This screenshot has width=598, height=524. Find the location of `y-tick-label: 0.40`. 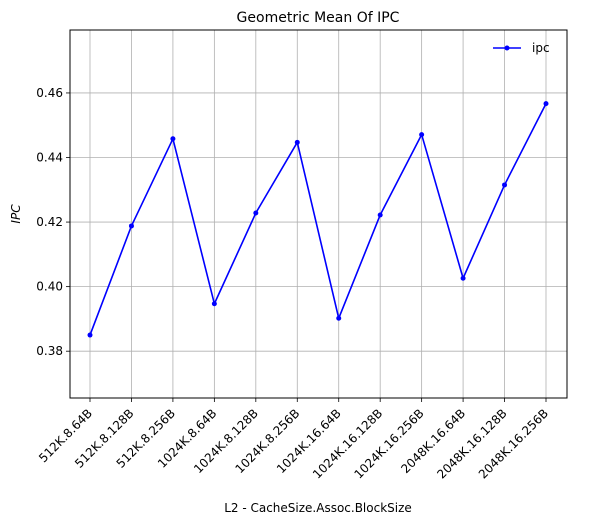

y-tick-label: 0.40 is located at coordinates (49, 287).